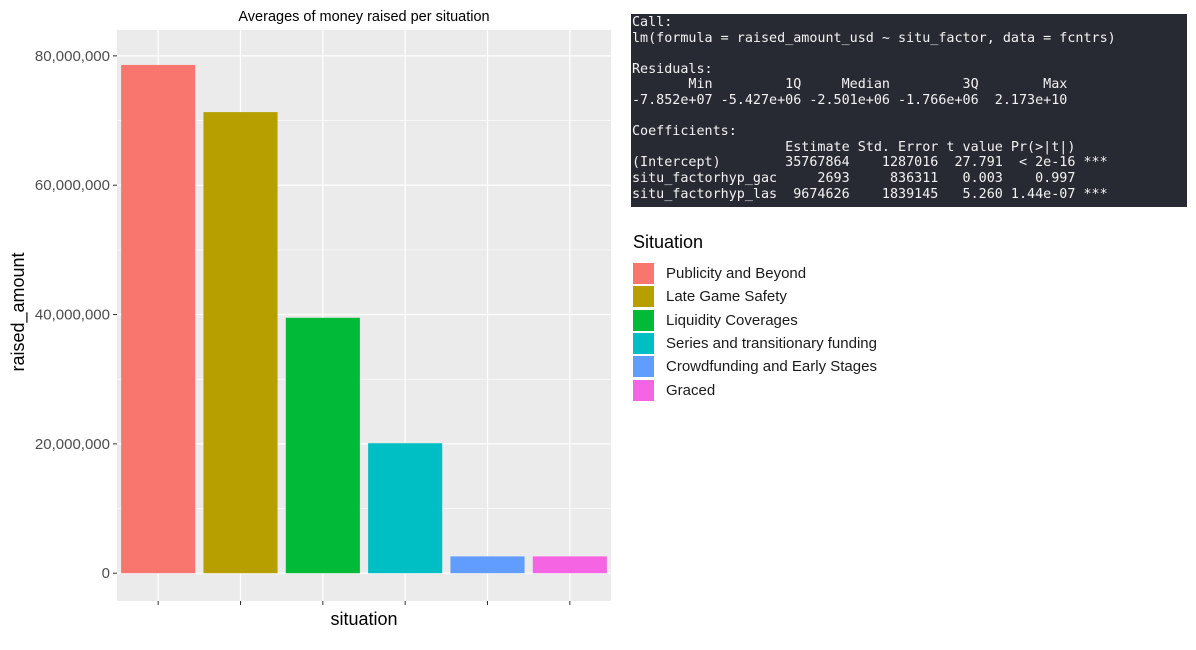 This screenshot has height=650, width=1196. Describe the element at coordinates (569, 565) in the screenshot. I see `bar-graced` at that location.